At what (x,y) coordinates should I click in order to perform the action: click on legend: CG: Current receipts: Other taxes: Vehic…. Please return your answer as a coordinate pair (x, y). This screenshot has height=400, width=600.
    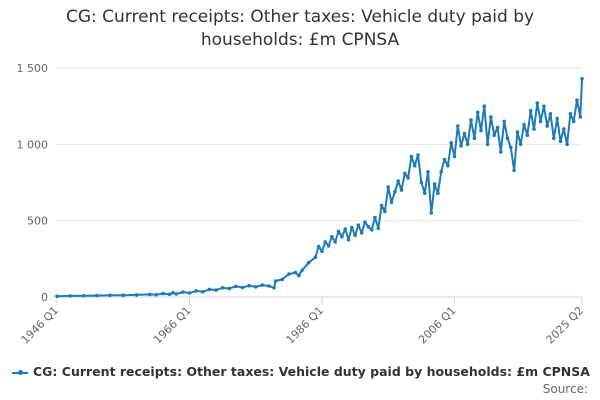
    Looking at the image, I should click on (301, 371).